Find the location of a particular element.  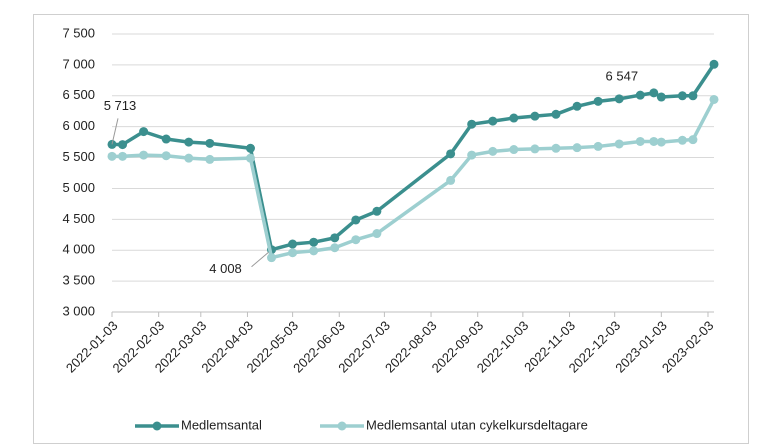

y-tick-label: 7 500 is located at coordinates (78, 32).